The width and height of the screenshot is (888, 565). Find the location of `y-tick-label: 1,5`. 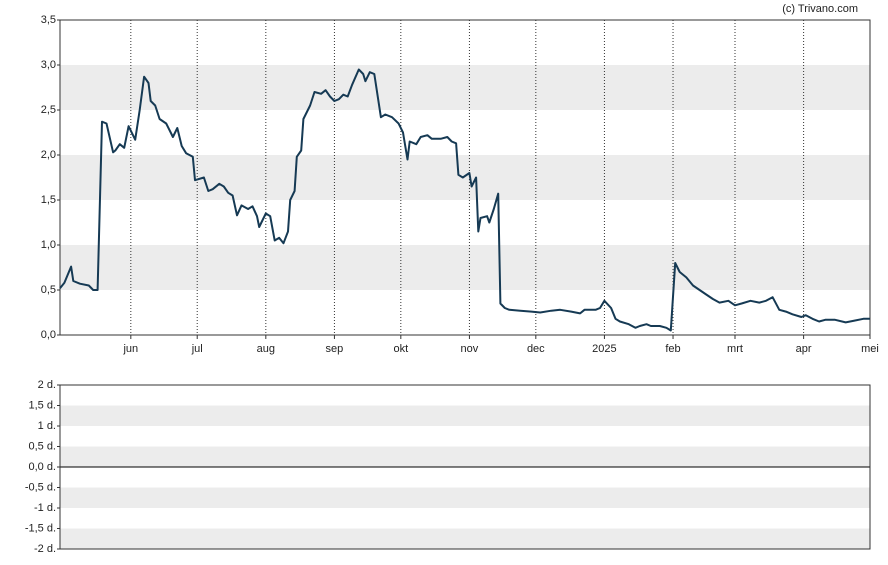

y-tick-label: 1,5 is located at coordinates (48, 200).